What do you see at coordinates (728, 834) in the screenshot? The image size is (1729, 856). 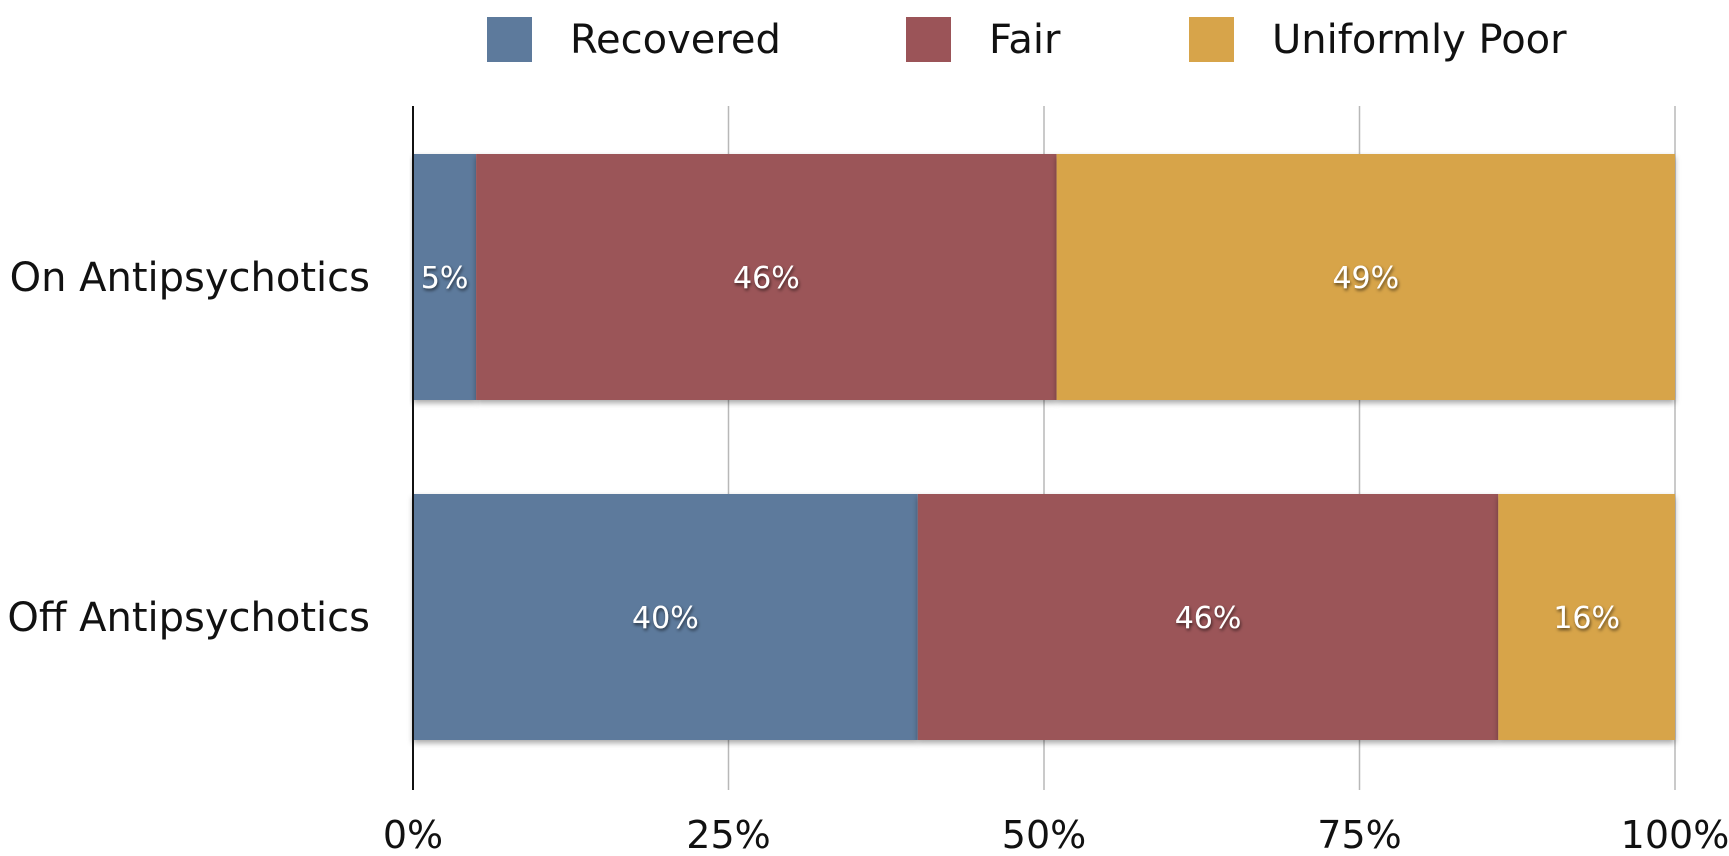 I see `x-tick-label: 25%` at bounding box center [728, 834].